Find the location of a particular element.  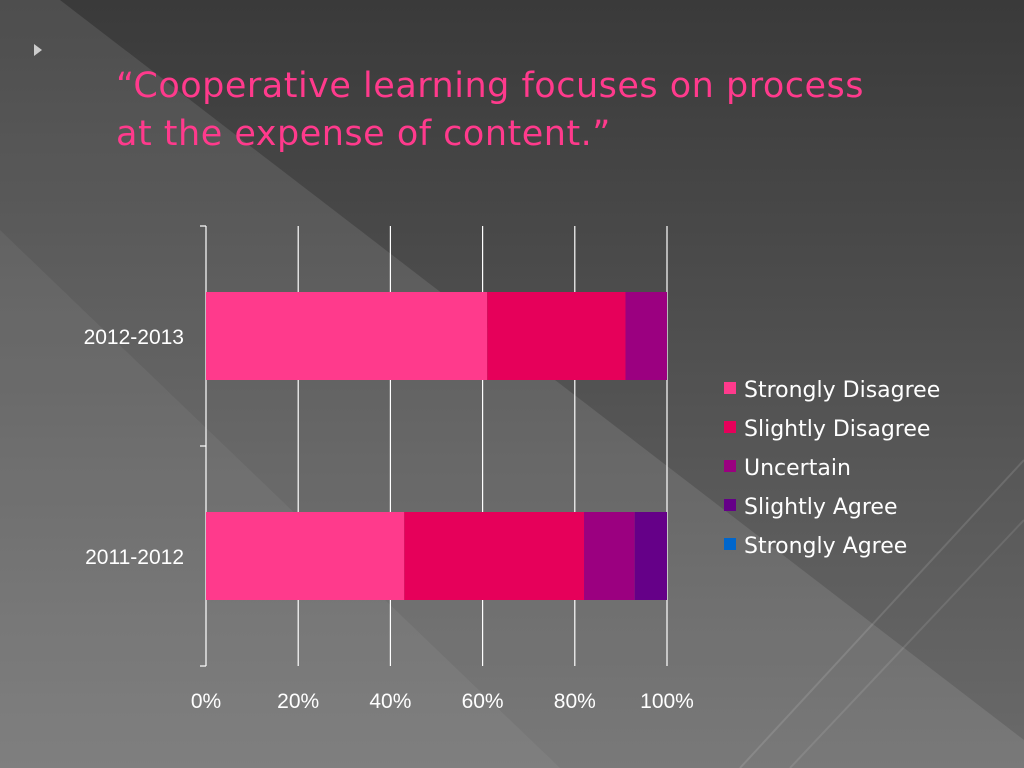

x-tick-label: 100% is located at coordinates (667, 701).